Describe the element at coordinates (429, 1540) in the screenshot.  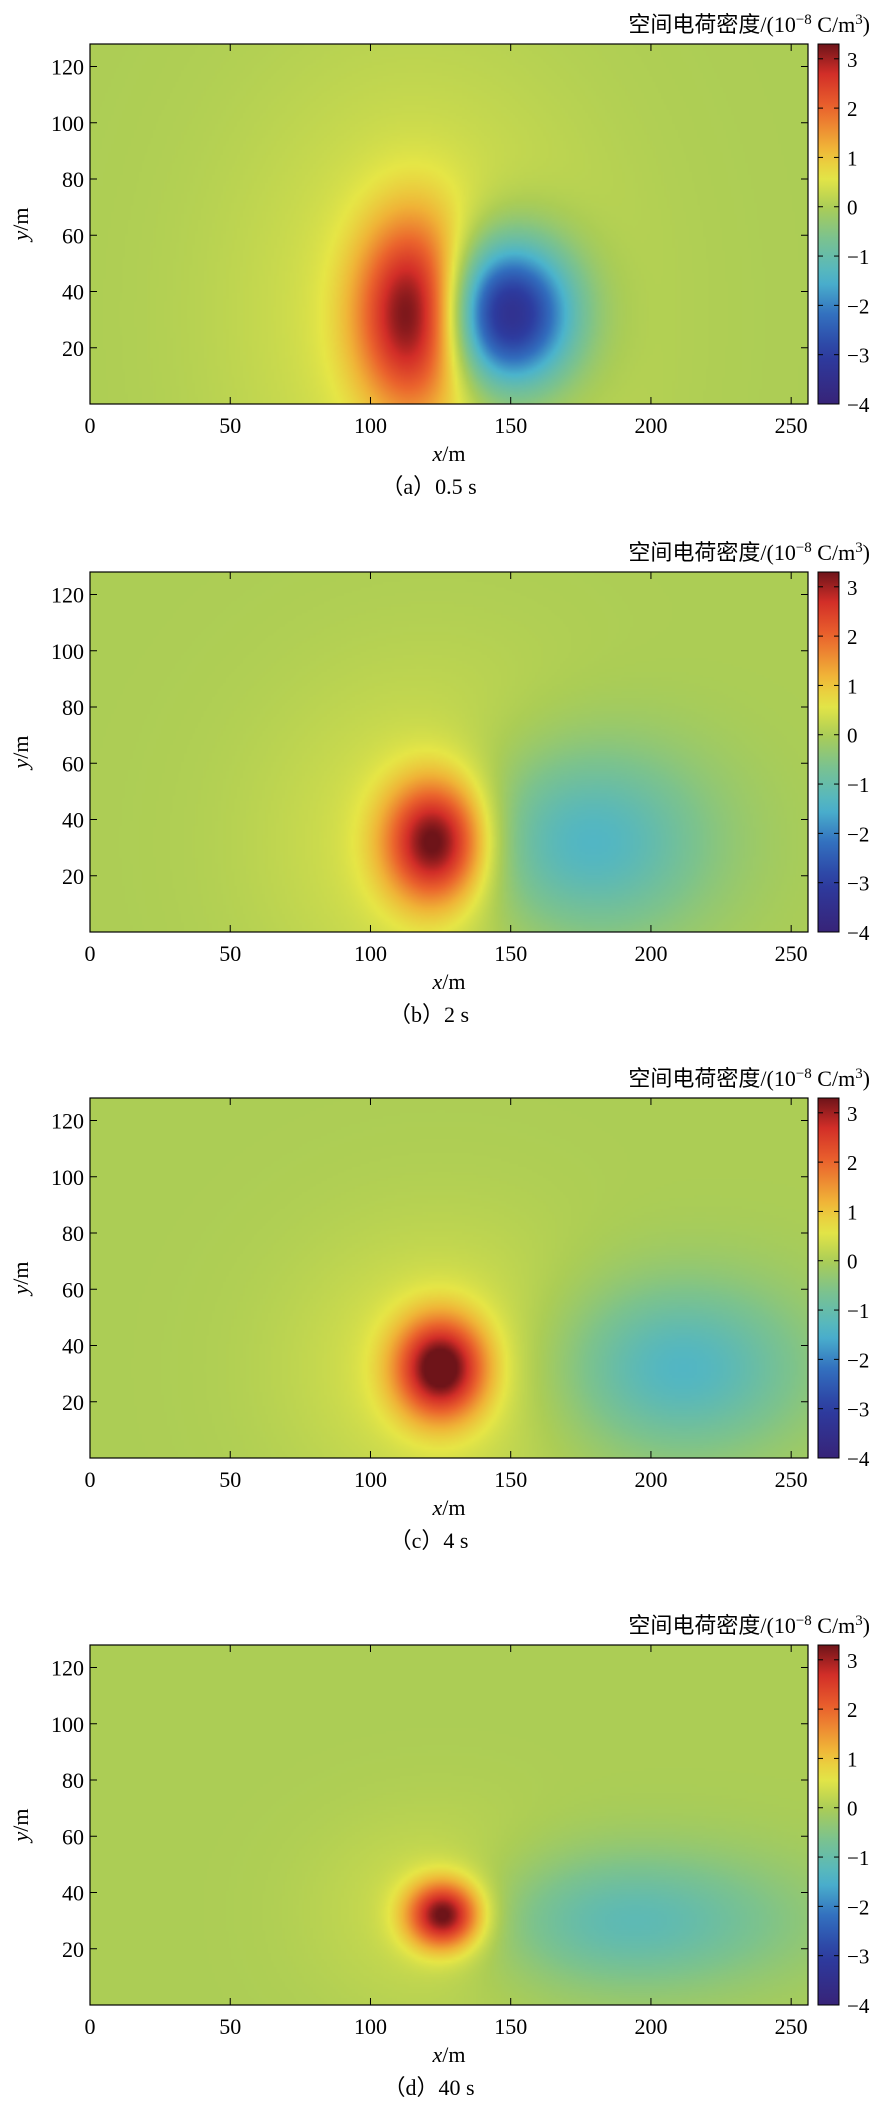
I see `panel-caption: （c）4 s` at that location.